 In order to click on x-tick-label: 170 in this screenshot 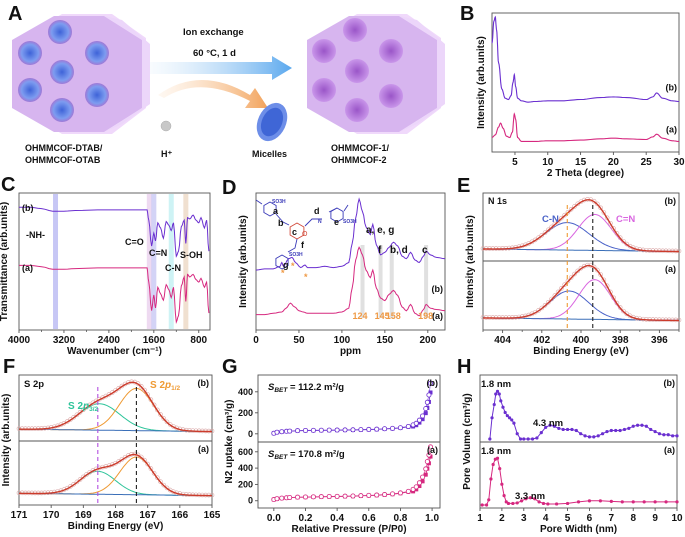, I will do `click(51, 515)`.